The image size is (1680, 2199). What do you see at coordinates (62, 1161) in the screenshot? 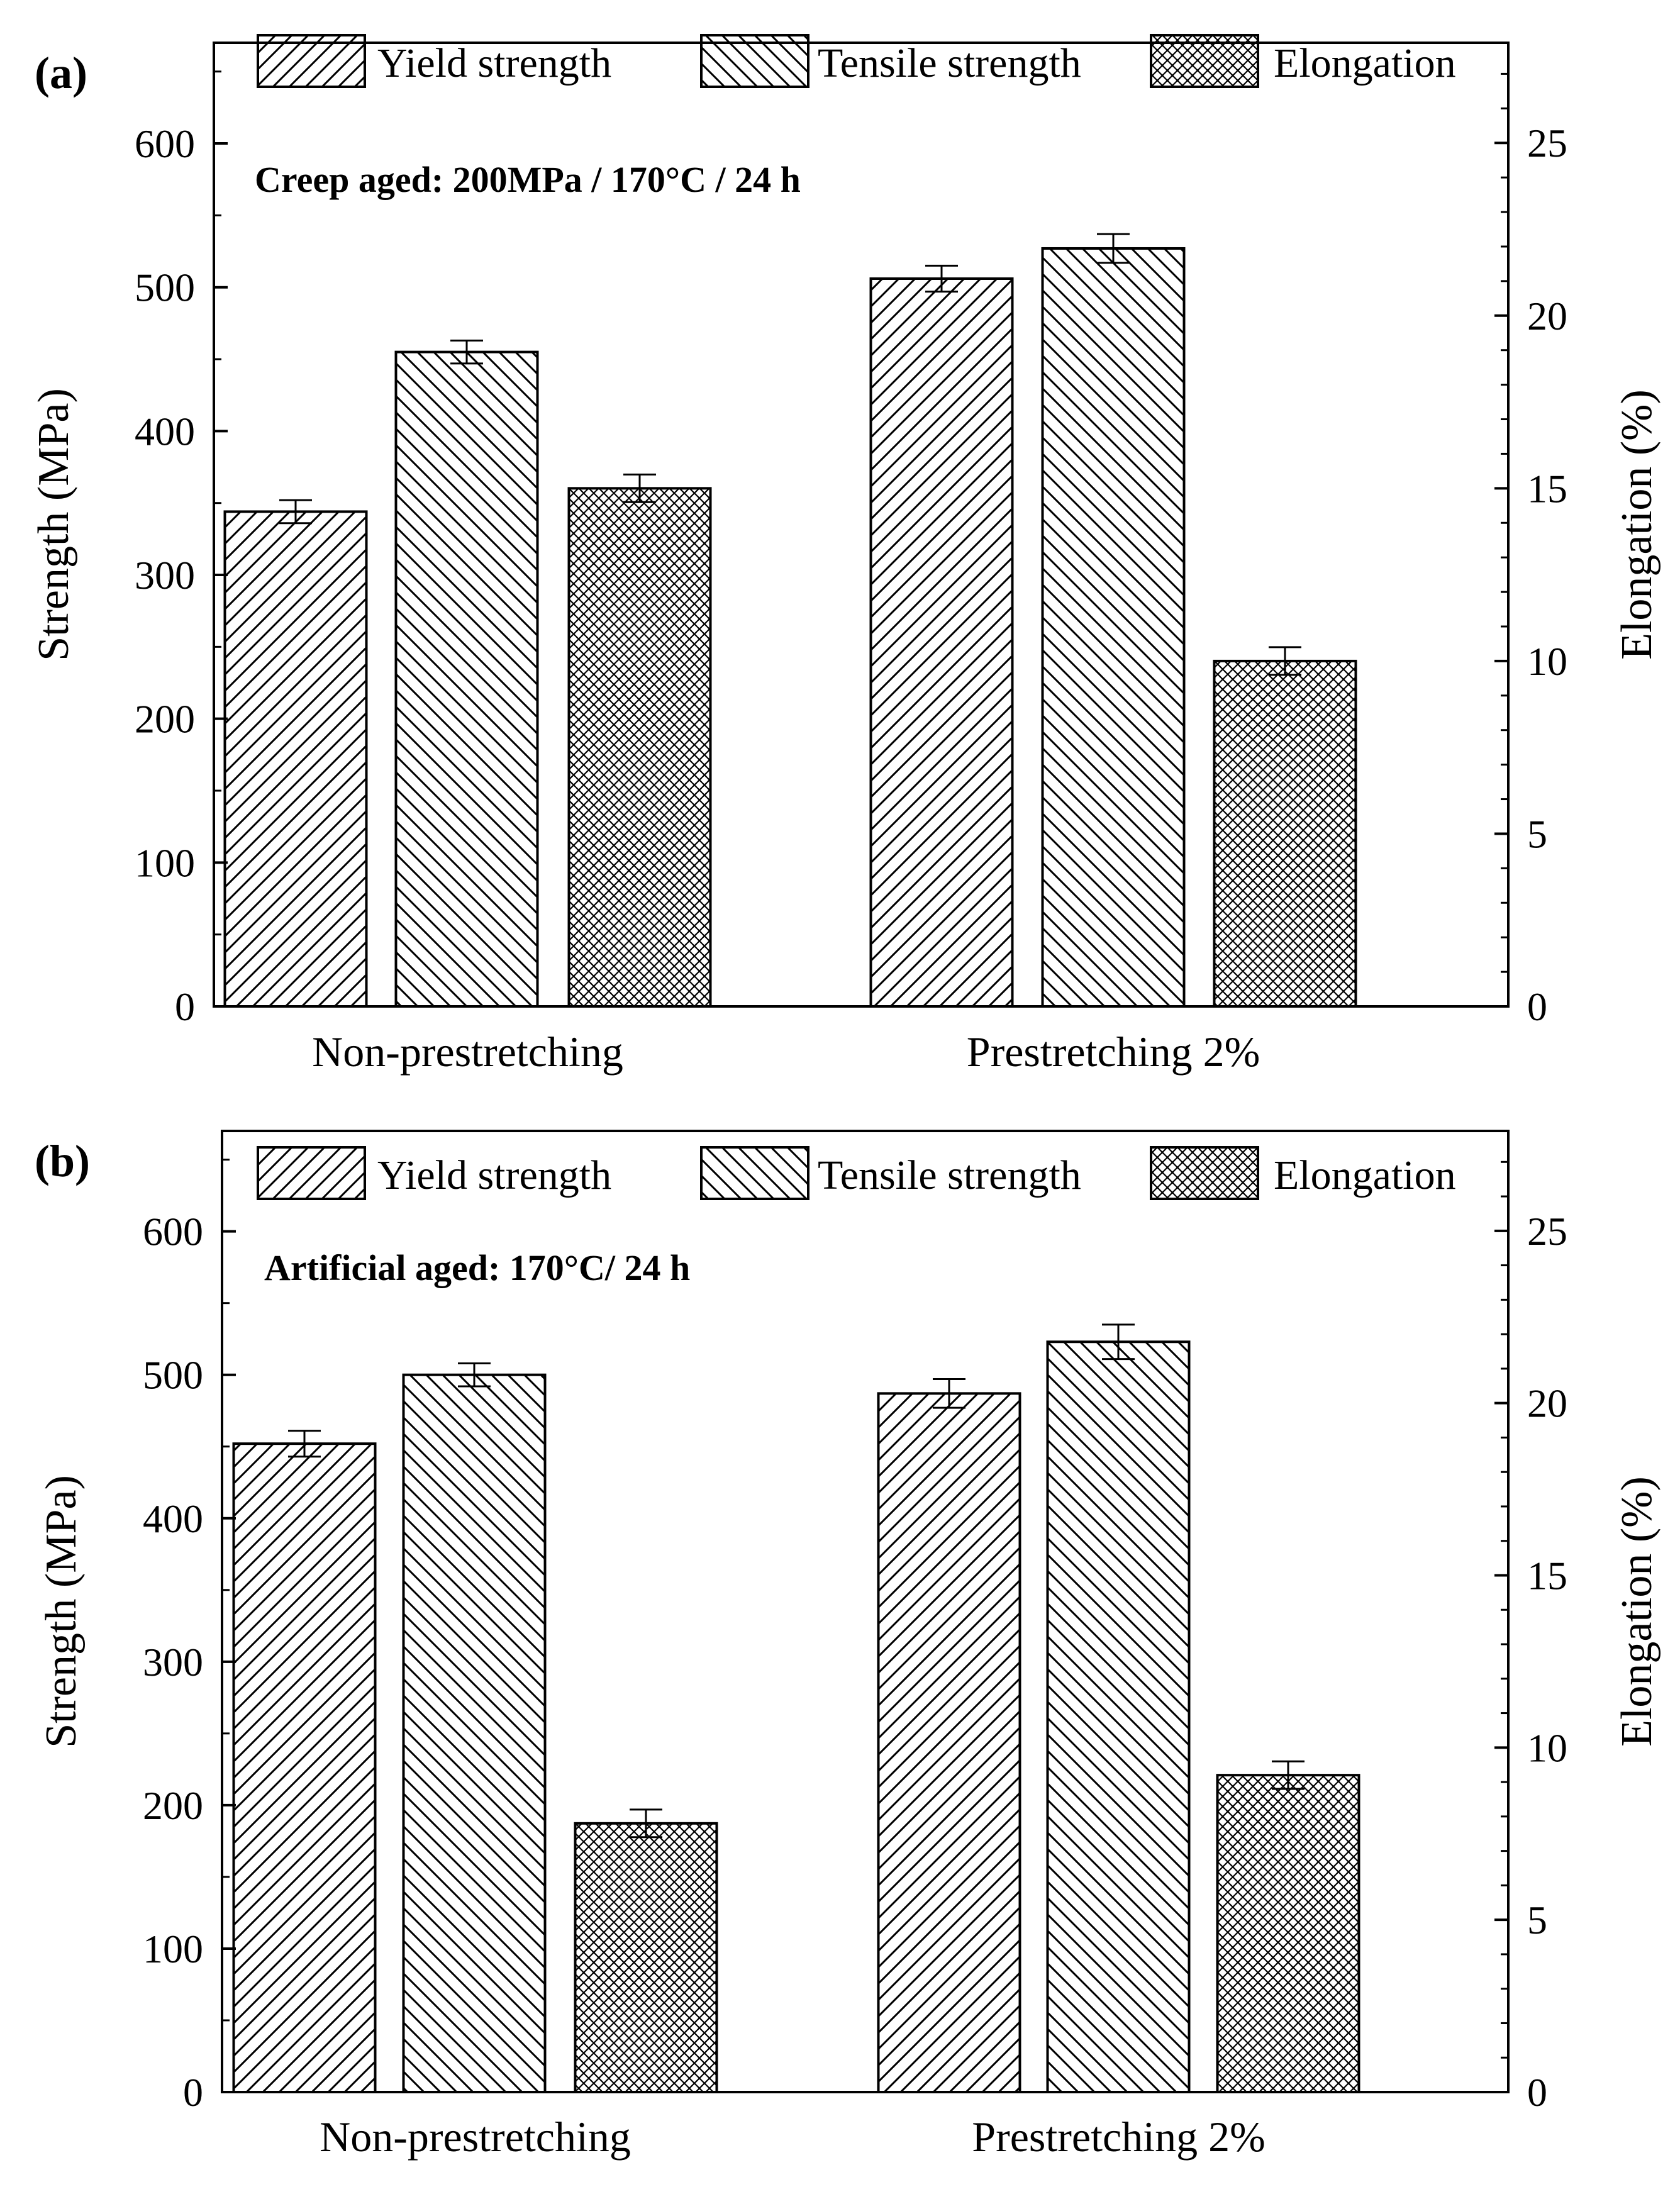
I see `panel-label: (b)` at bounding box center [62, 1161].